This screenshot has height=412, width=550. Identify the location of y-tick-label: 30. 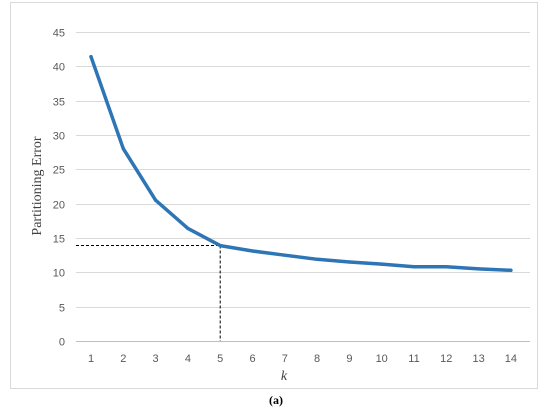
(59, 137).